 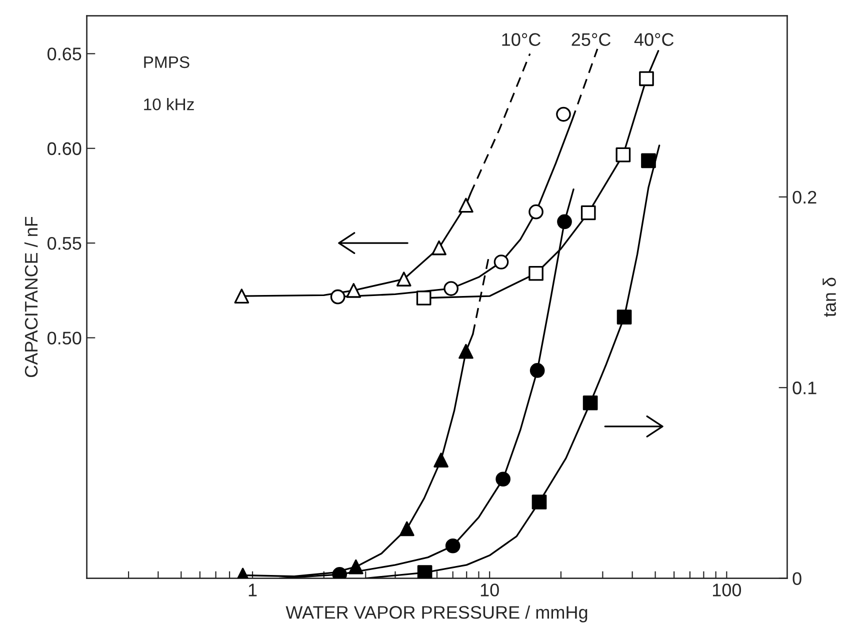 What do you see at coordinates (591, 39) in the screenshot?
I see `annotation: 25°C` at bounding box center [591, 39].